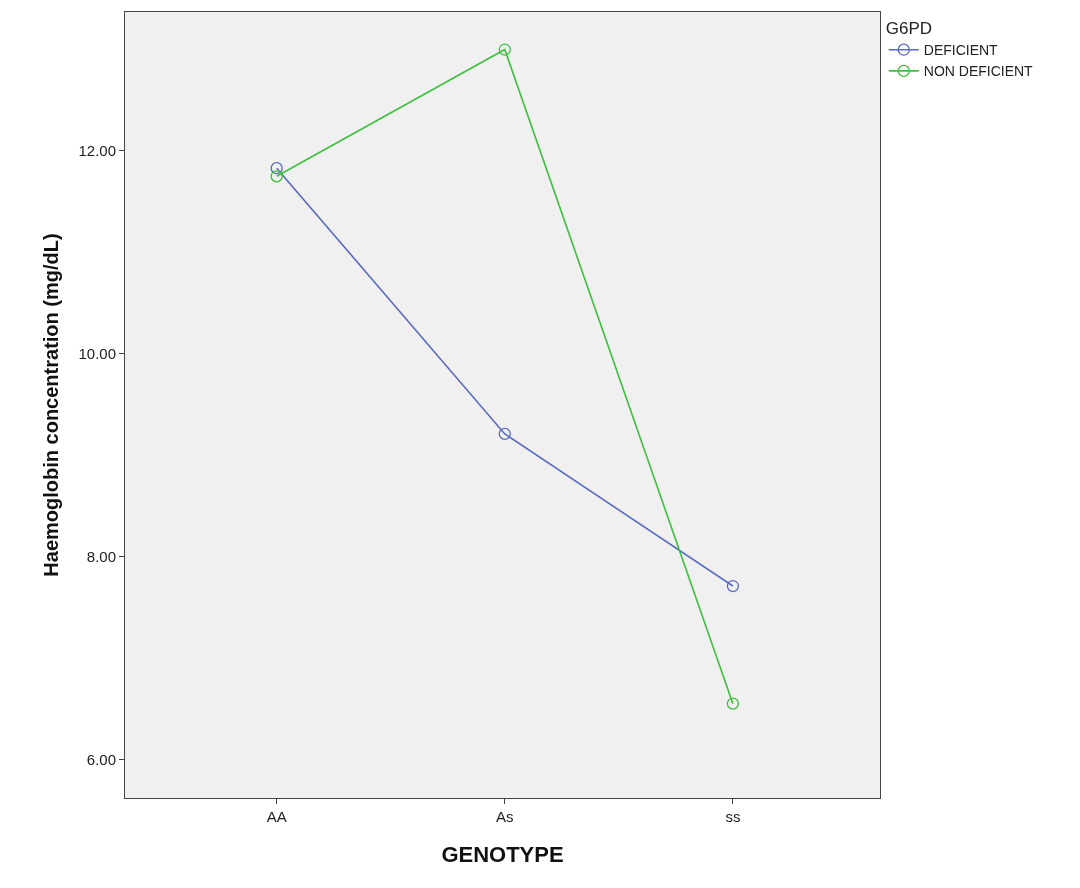 The height and width of the screenshot is (888, 1080). What do you see at coordinates (101, 556) in the screenshot?
I see `y-tick-label: 8.00` at bounding box center [101, 556].